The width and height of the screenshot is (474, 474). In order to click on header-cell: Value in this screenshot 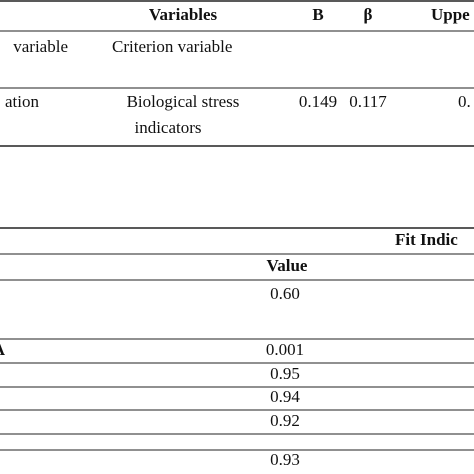, I will do `click(287, 265)`.